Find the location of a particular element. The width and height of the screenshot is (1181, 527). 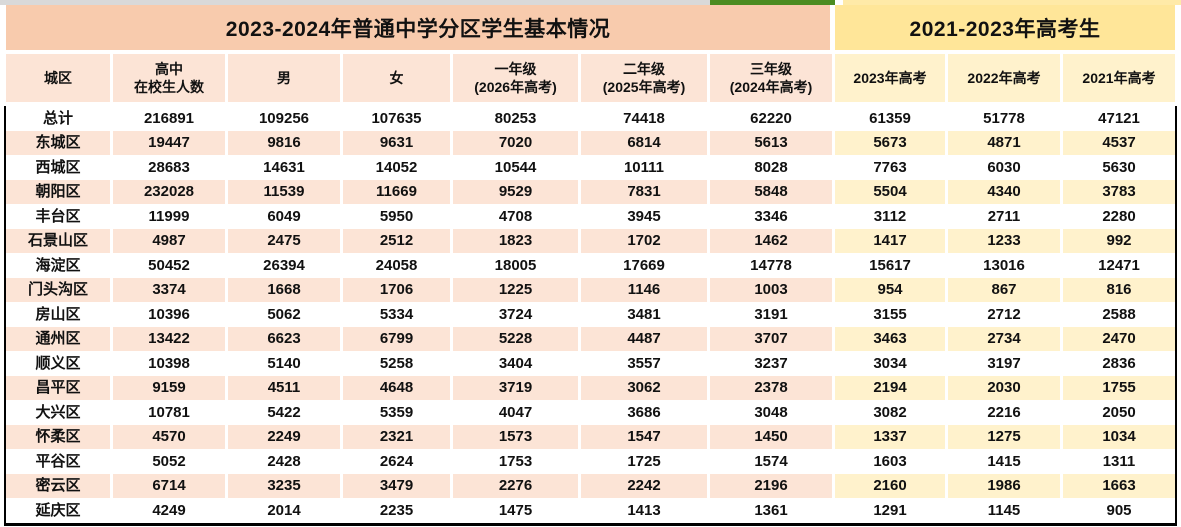

cell-gaokao-2023: 3463 is located at coordinates (891, 339).